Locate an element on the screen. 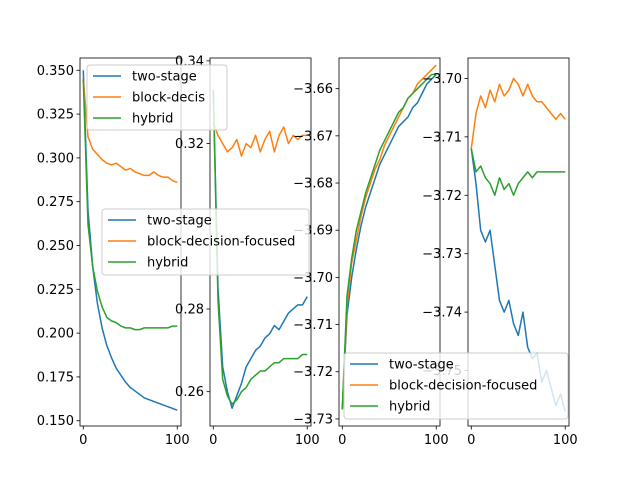 This screenshot has height=480, width=640. y-tick-label: 0.200 is located at coordinates (55, 334).